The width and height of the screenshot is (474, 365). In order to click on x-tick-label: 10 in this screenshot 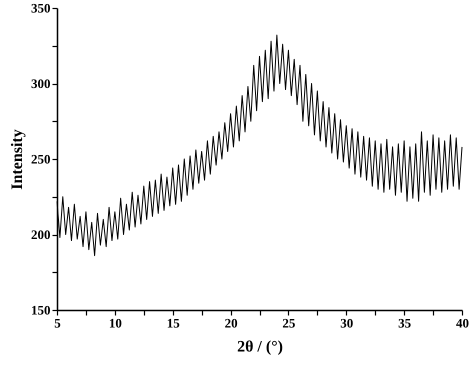, I will do `click(115, 323)`.